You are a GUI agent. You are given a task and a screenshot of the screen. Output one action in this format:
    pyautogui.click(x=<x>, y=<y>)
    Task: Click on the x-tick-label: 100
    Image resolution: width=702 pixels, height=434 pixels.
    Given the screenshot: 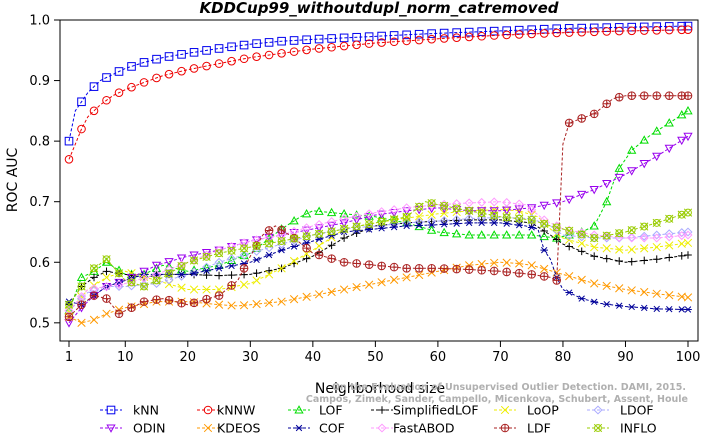 What is the action you would take?
    pyautogui.click(x=688, y=357)
    